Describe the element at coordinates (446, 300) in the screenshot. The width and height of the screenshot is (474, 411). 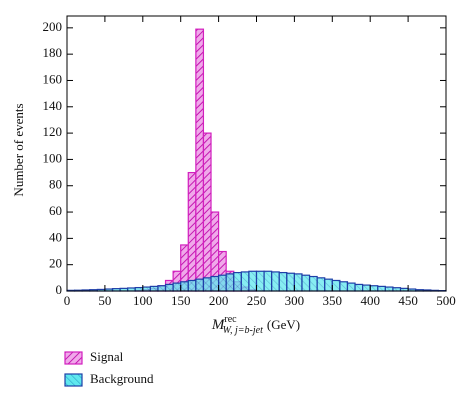
I see `x-tick-label: 500` at that location.